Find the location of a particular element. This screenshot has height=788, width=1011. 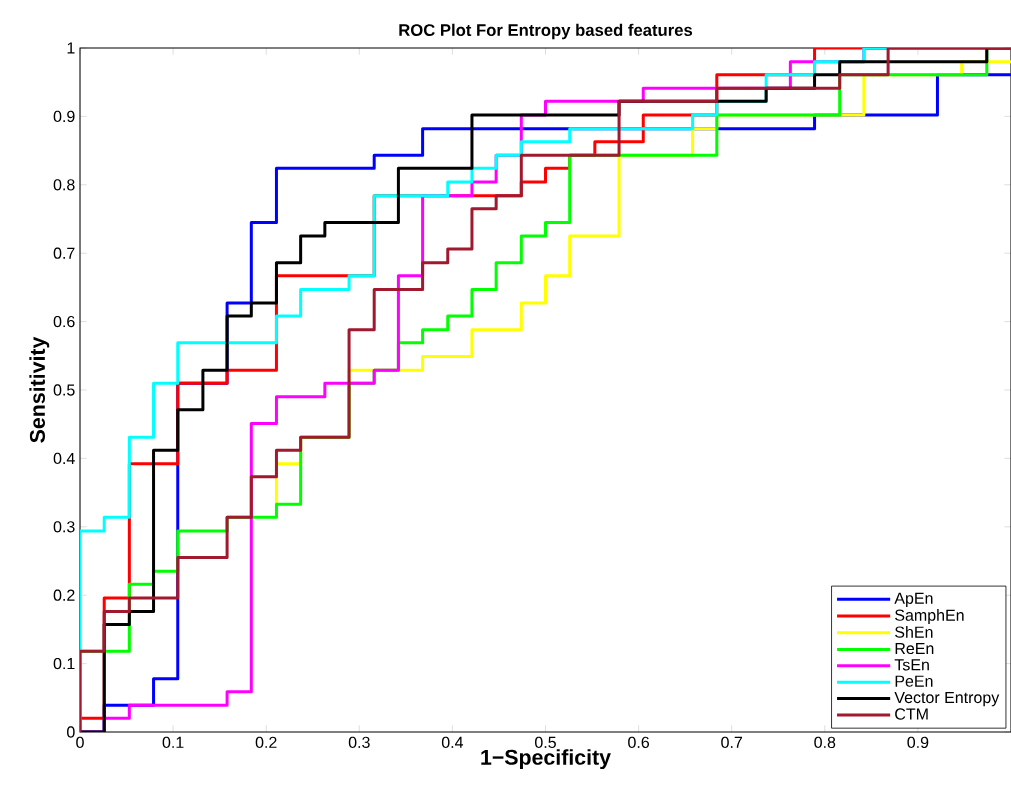

x-tick-label: 0 is located at coordinates (80, 742).